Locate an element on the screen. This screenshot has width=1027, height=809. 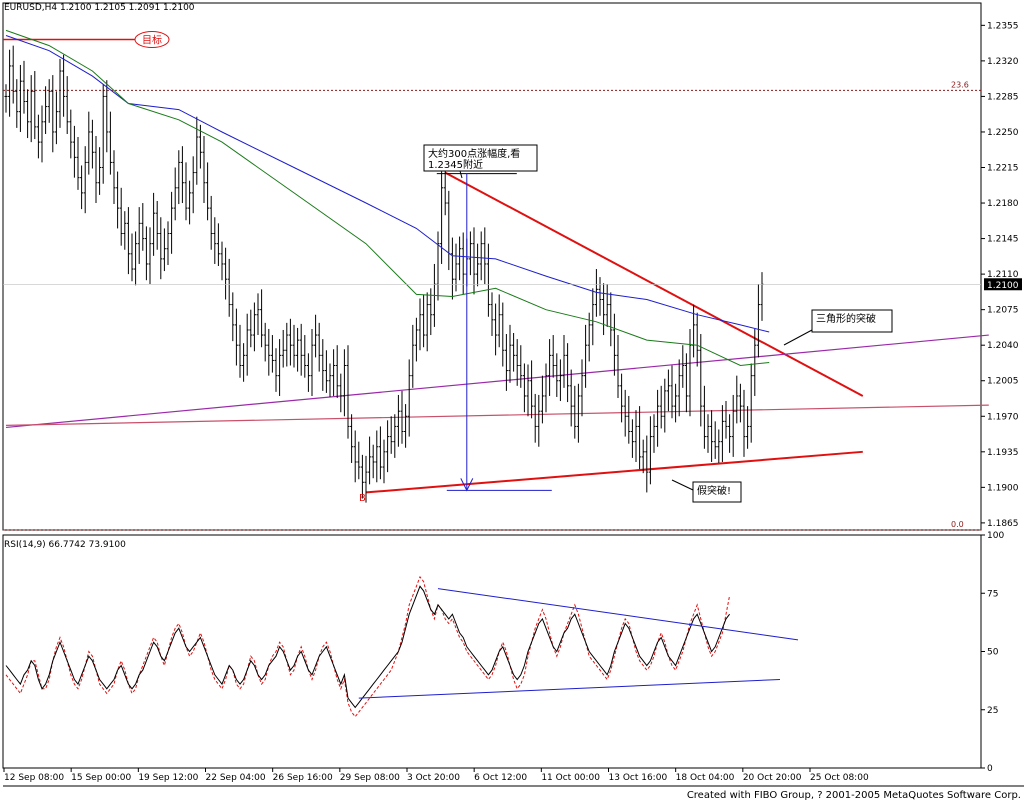
time-tick-label: 3 Oct 20:00 is located at coordinates (433, 778).